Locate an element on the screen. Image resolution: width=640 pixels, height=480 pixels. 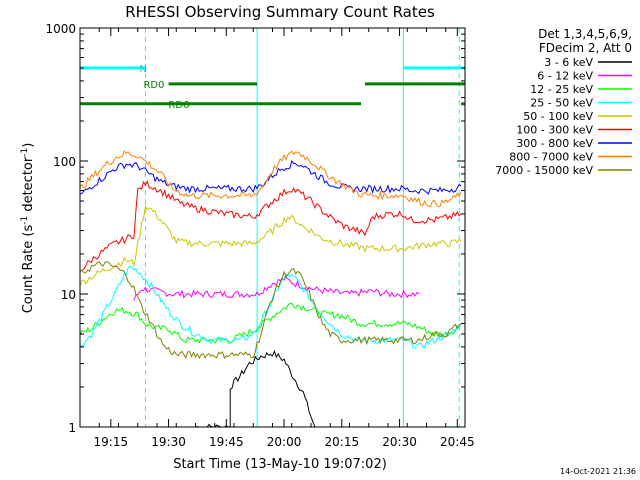
y-tick-label-2: 100 is located at coordinates (64, 162).